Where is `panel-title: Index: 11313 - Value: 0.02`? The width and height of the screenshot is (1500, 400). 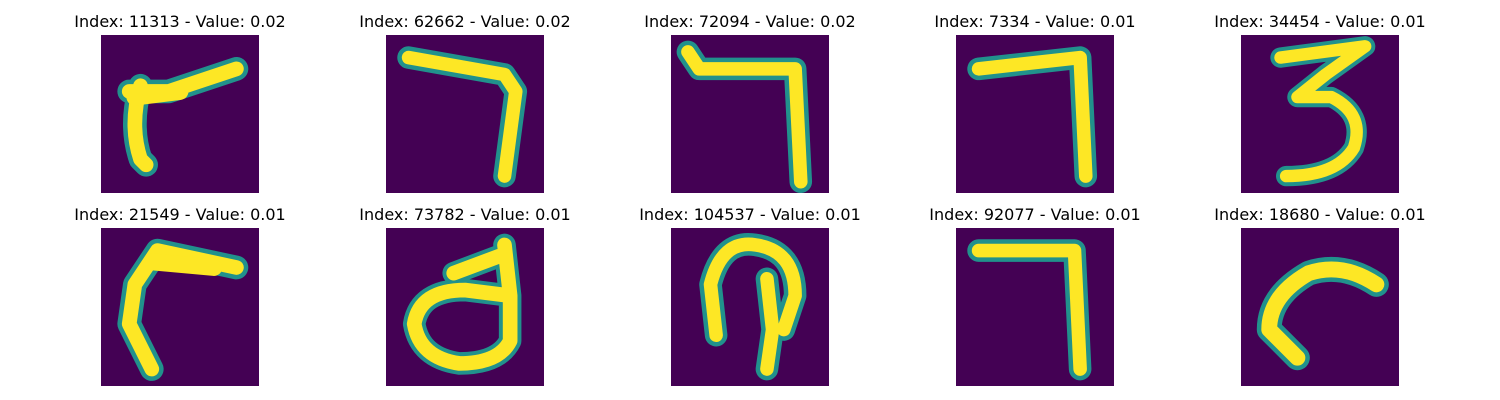
panel-title: Index: 11313 - Value: 0.02 is located at coordinates (180, 21).